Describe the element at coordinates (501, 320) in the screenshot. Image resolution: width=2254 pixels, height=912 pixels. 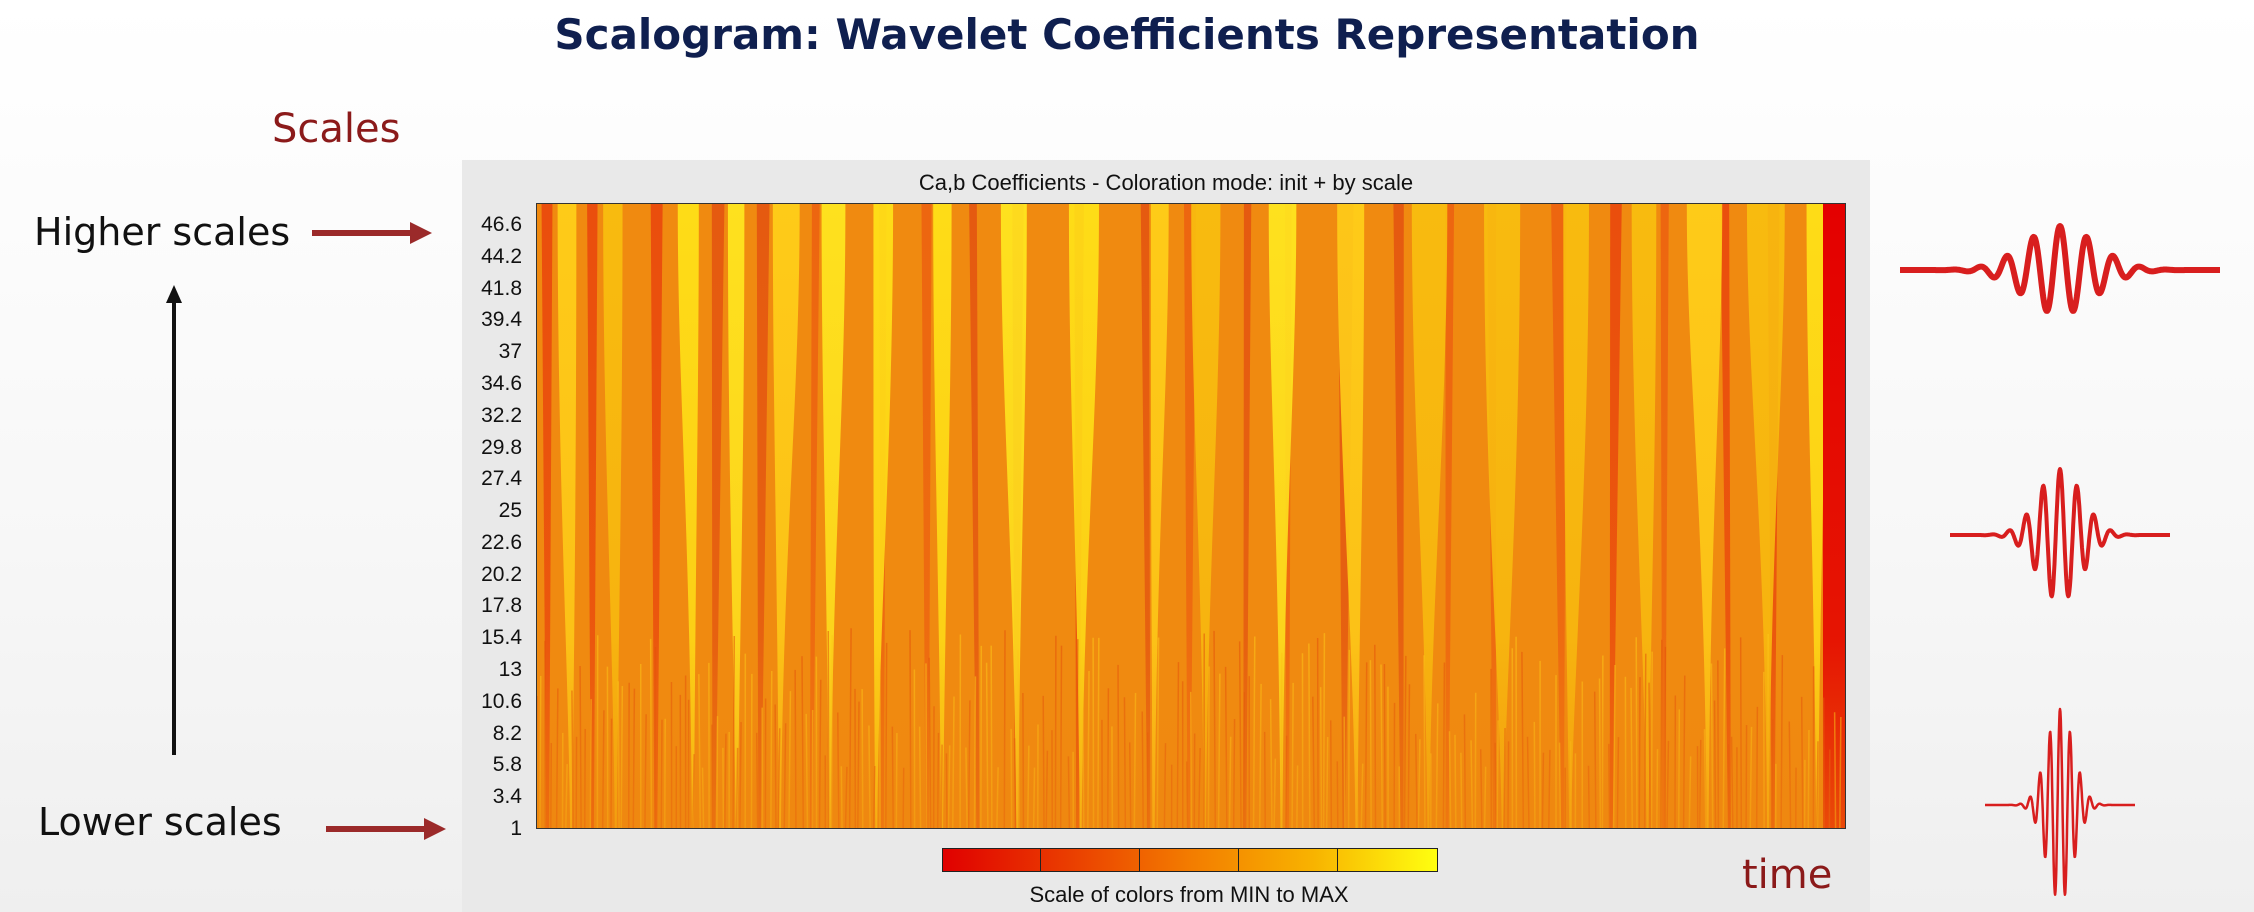
I see `y-tick-label: 39.4` at that location.